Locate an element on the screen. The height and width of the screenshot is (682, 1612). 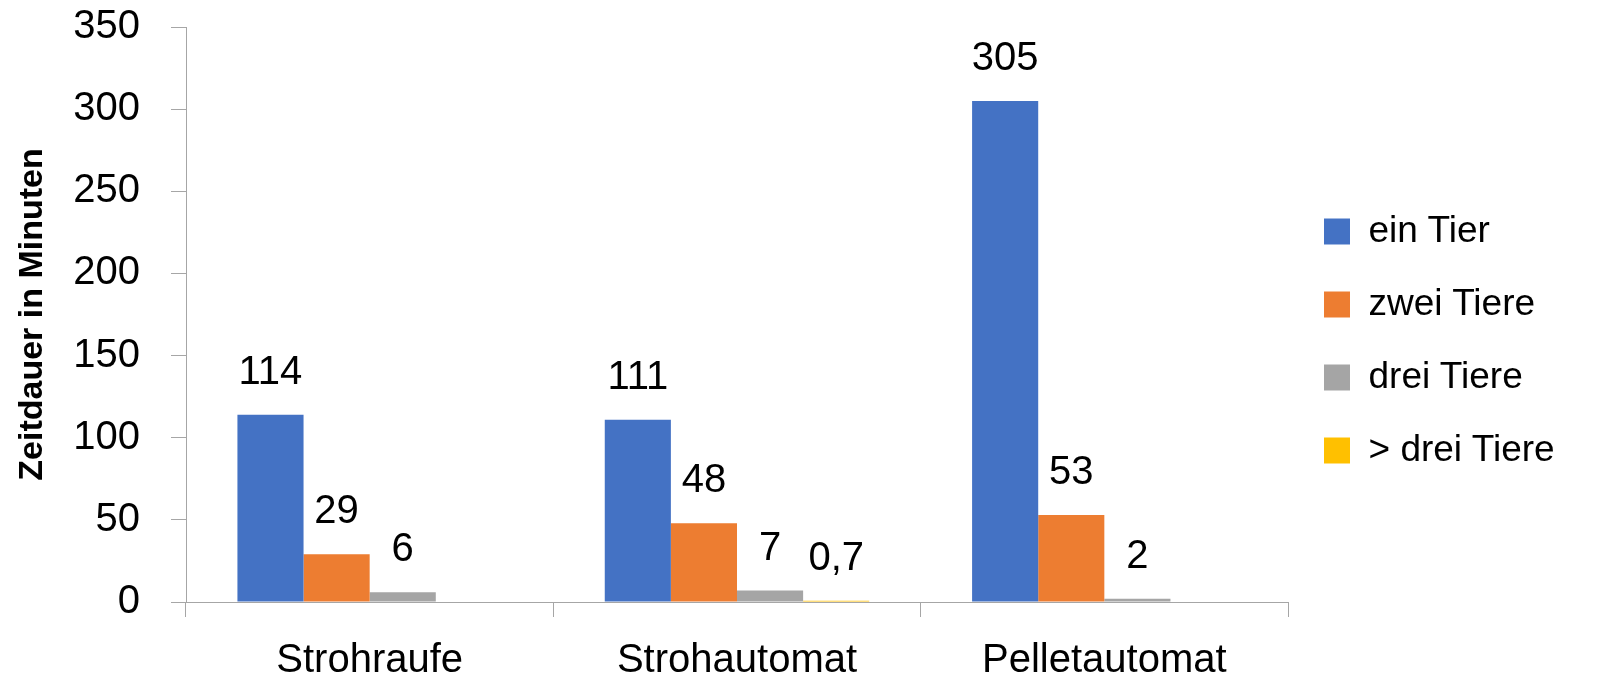
y-tick-label: 0 is located at coordinates (128, 599).